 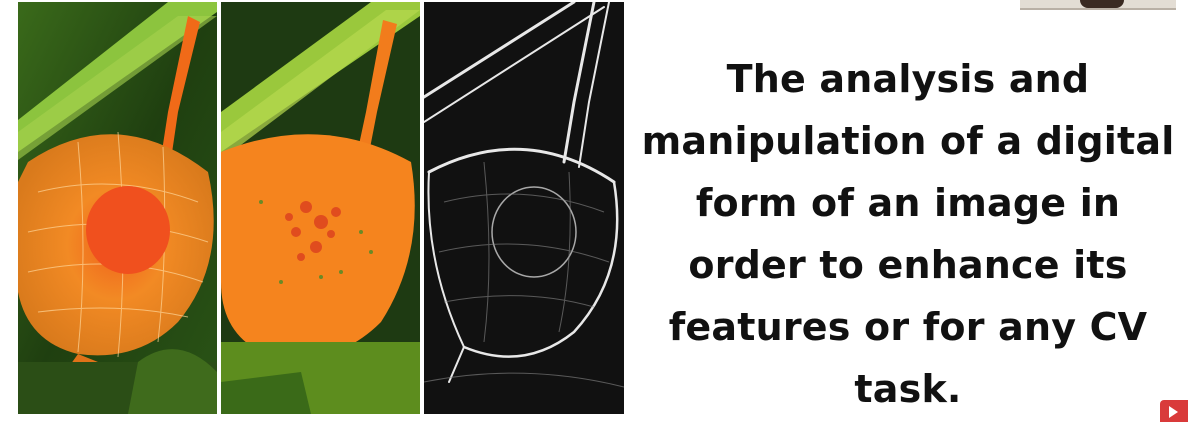 I want to click on presenter-icon, so click(x=1102, y=4).